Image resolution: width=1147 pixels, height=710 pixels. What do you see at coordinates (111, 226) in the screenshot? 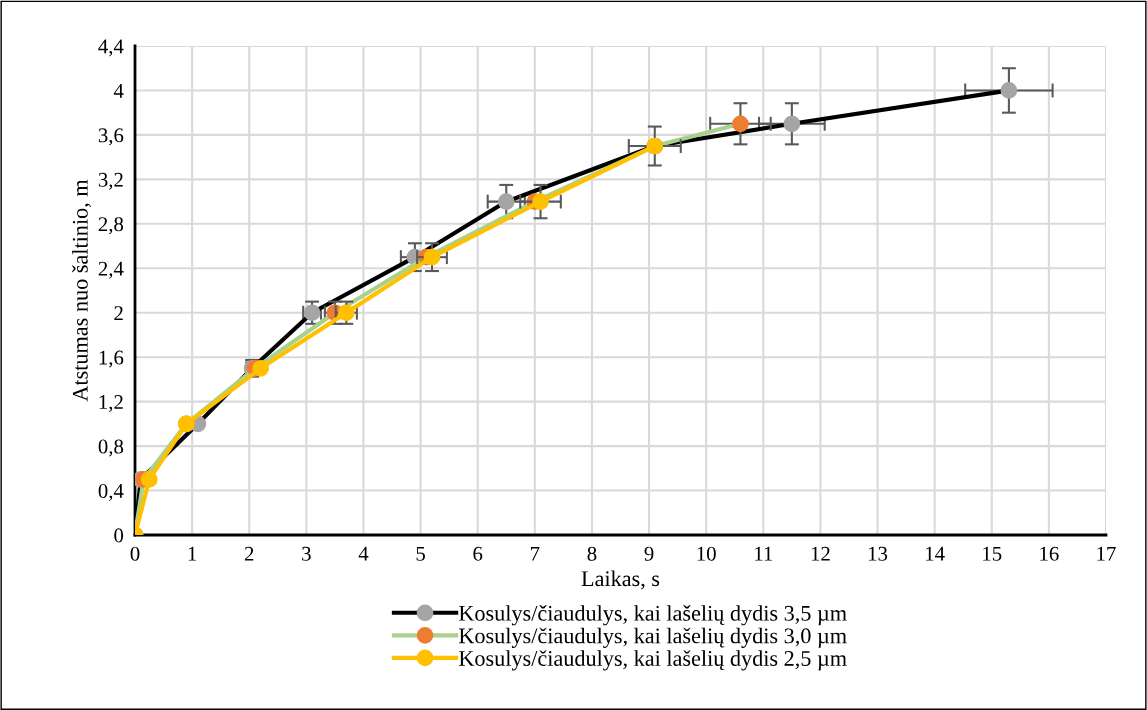
I see `y-tick-label: 2,8` at bounding box center [111, 226].